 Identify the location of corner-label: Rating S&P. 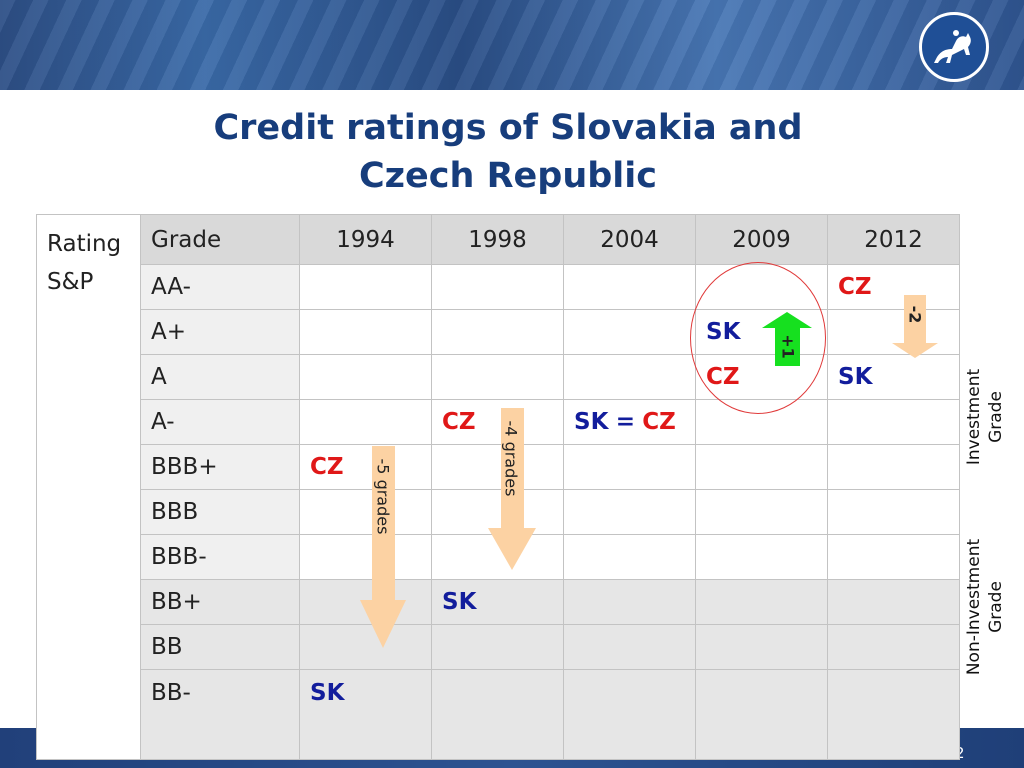
(88, 487).